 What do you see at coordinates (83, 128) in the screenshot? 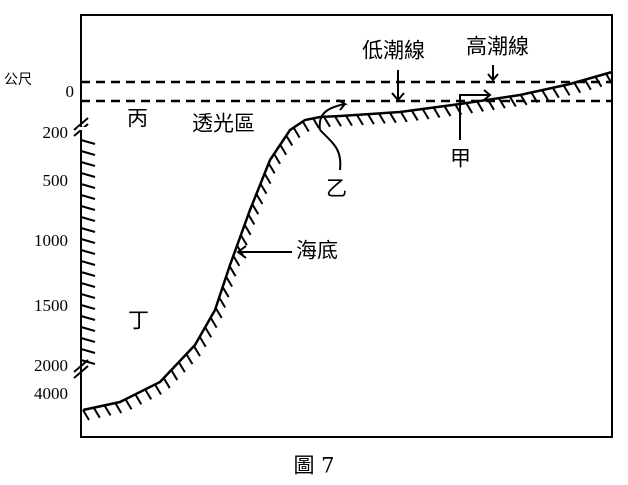
I see `break-gap` at bounding box center [83, 128].